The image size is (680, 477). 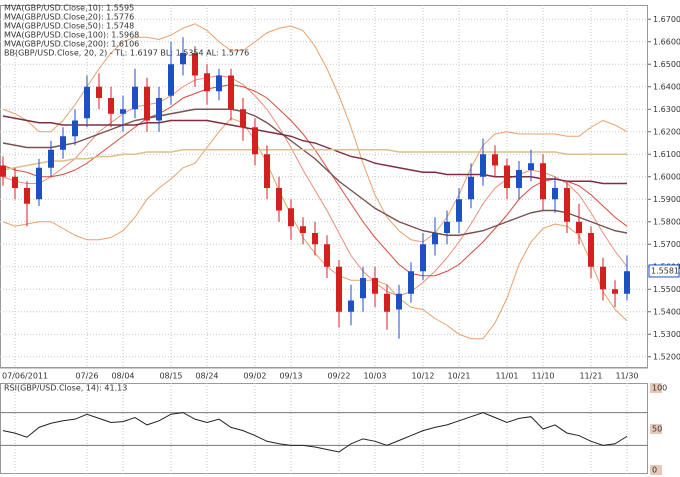 I want to click on y-tick-label: 1.6600, so click(x=666, y=41).